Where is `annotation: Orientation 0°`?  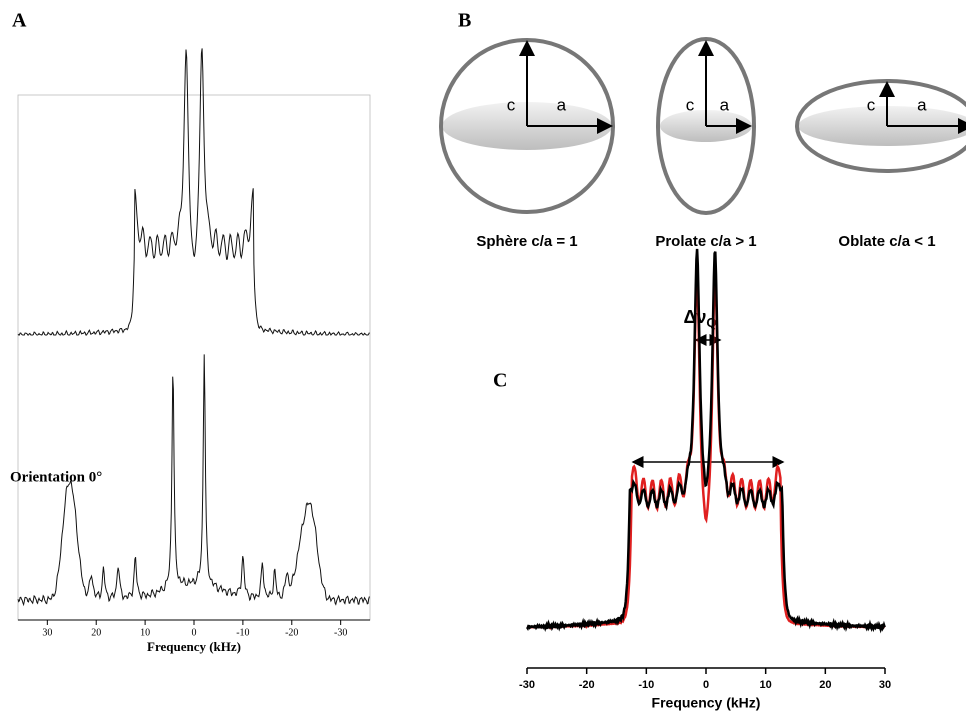 annotation: Orientation 0° is located at coordinates (56, 477).